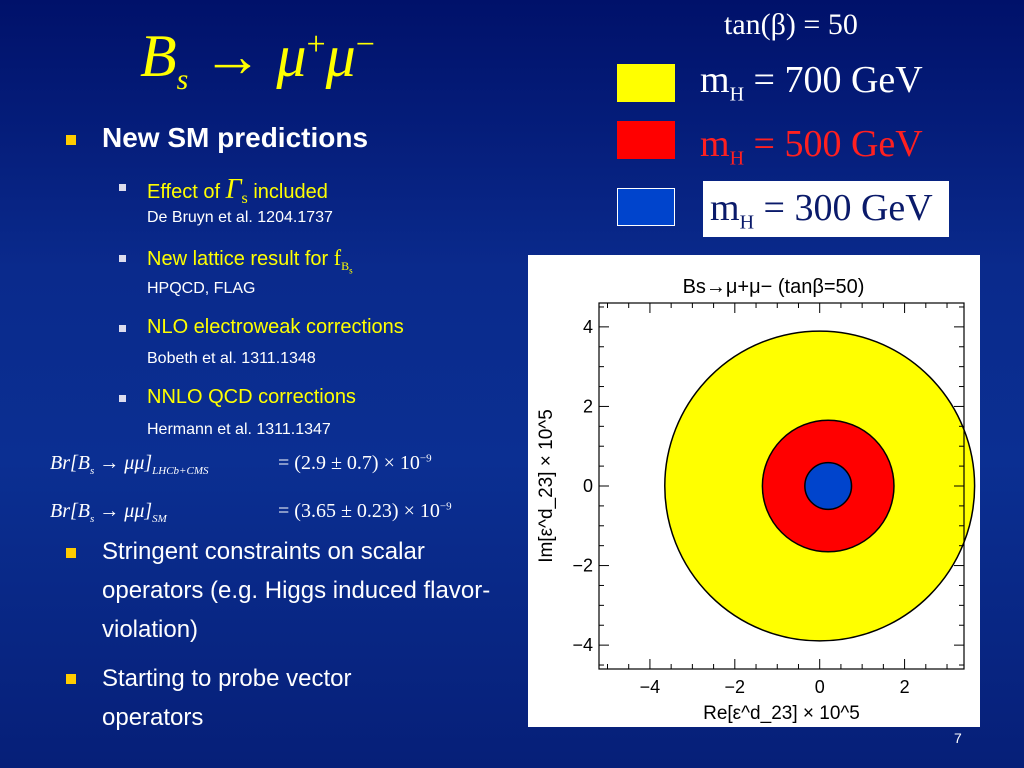 This screenshot has height=768, width=1024. Describe the element at coordinates (237, 190) in the screenshot. I see `sub-bullet-gamma: Effect of Γs included` at that location.